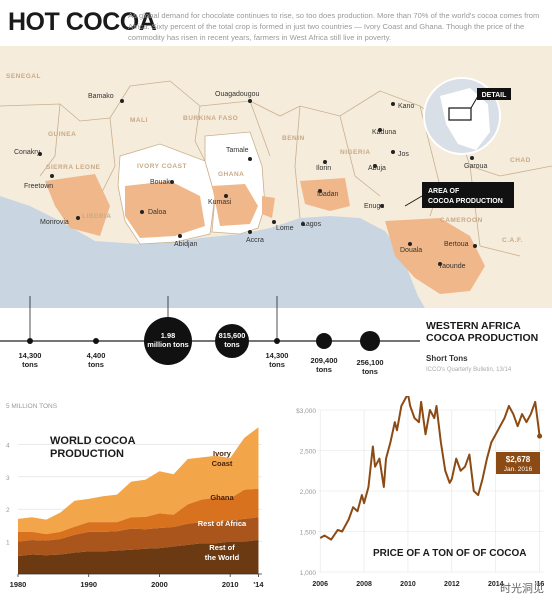  I want to click on city-label: Bouake, so click(162, 182).